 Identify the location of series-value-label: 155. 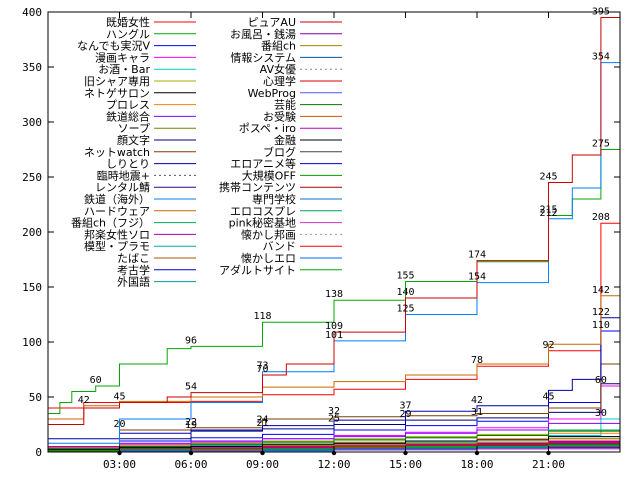
(405, 276).